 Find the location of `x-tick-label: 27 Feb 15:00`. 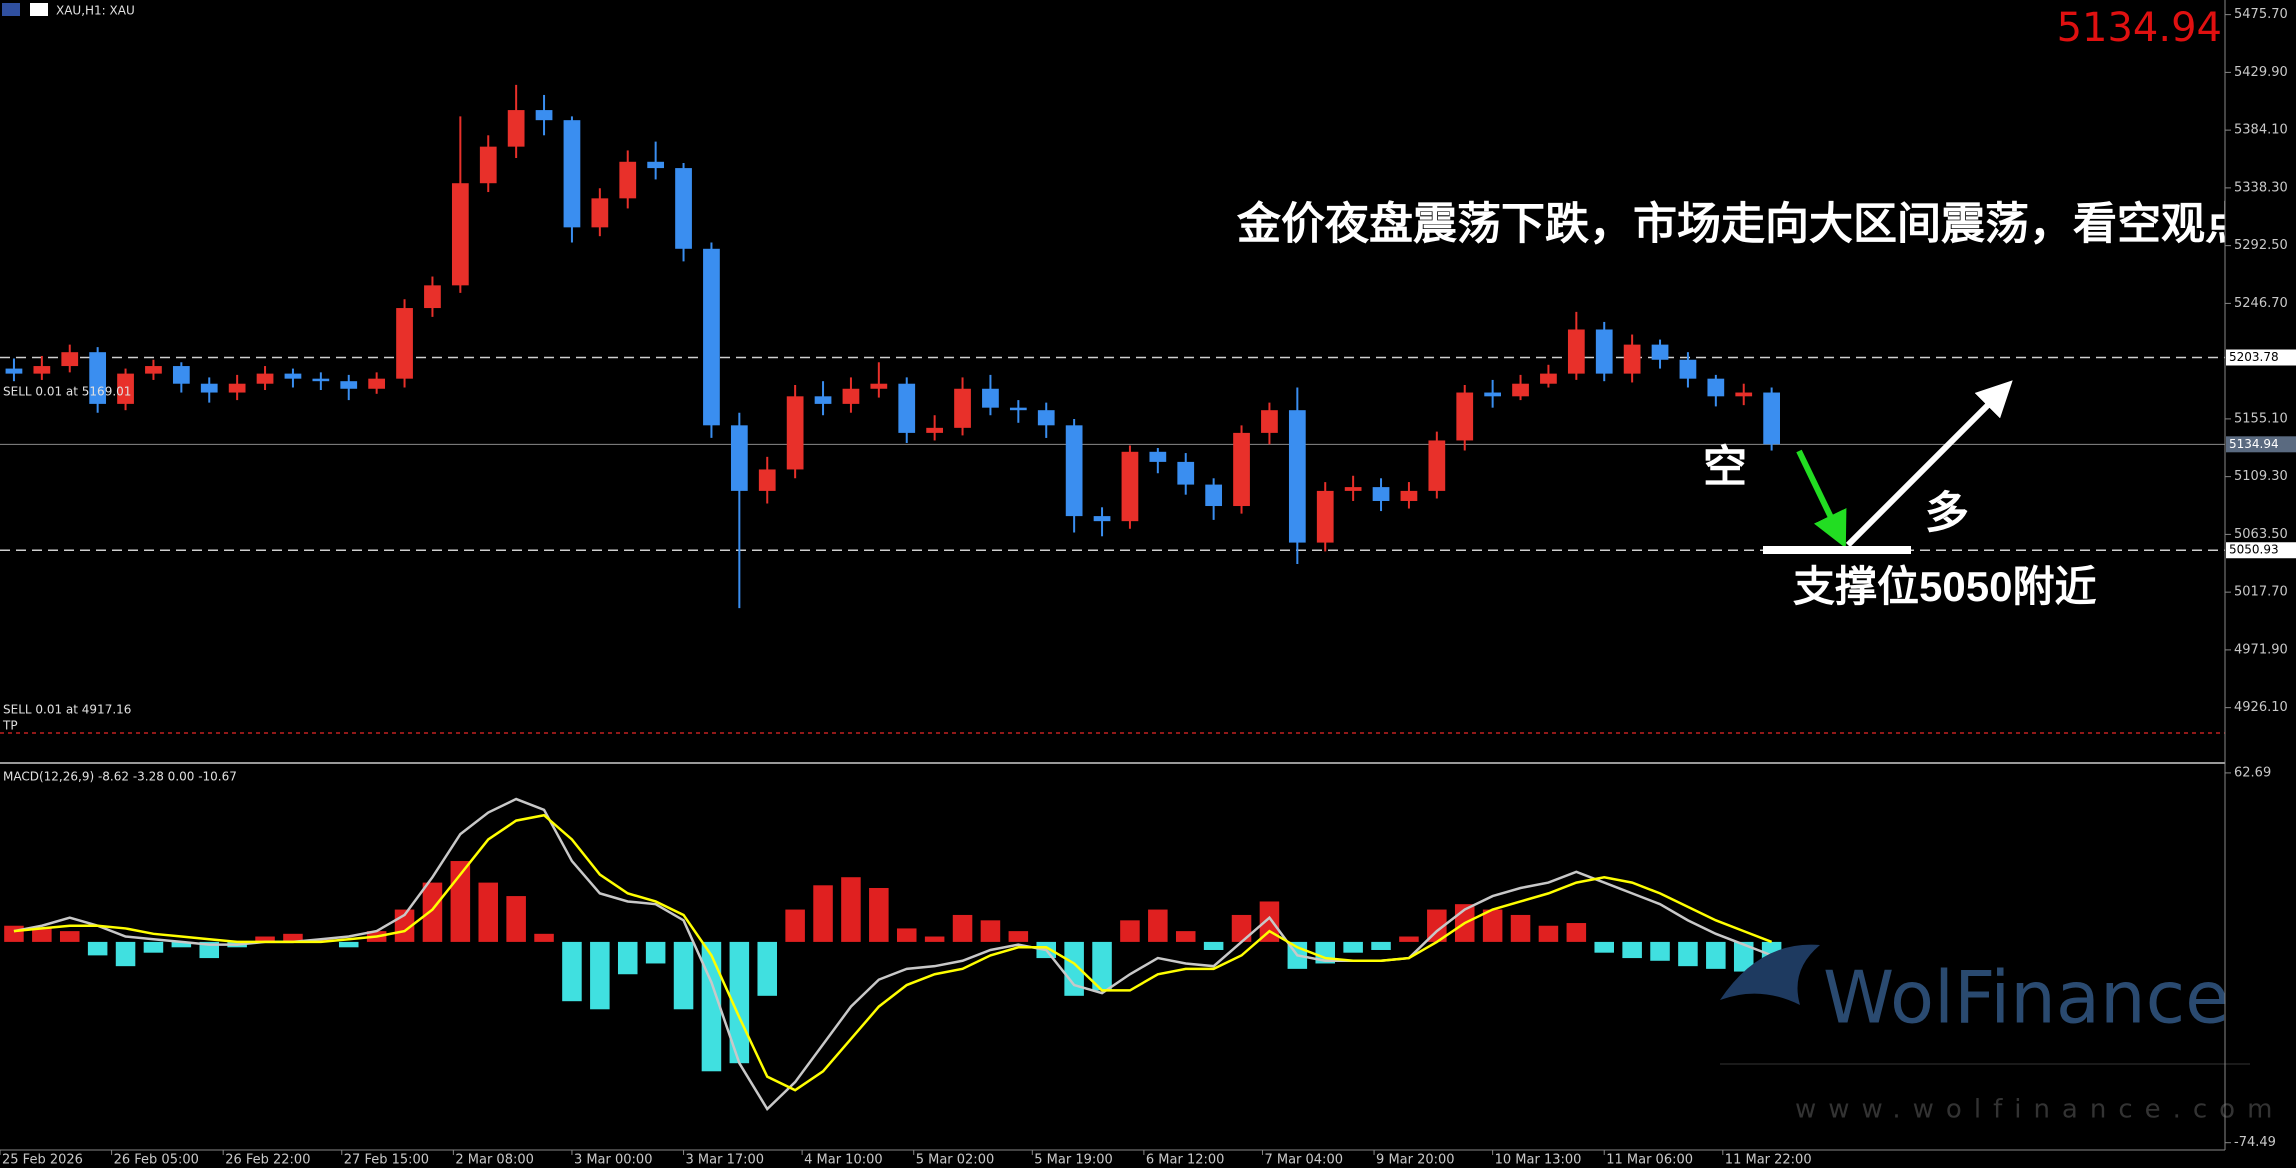

x-tick-label: 27 Feb 15:00 is located at coordinates (386, 1160).